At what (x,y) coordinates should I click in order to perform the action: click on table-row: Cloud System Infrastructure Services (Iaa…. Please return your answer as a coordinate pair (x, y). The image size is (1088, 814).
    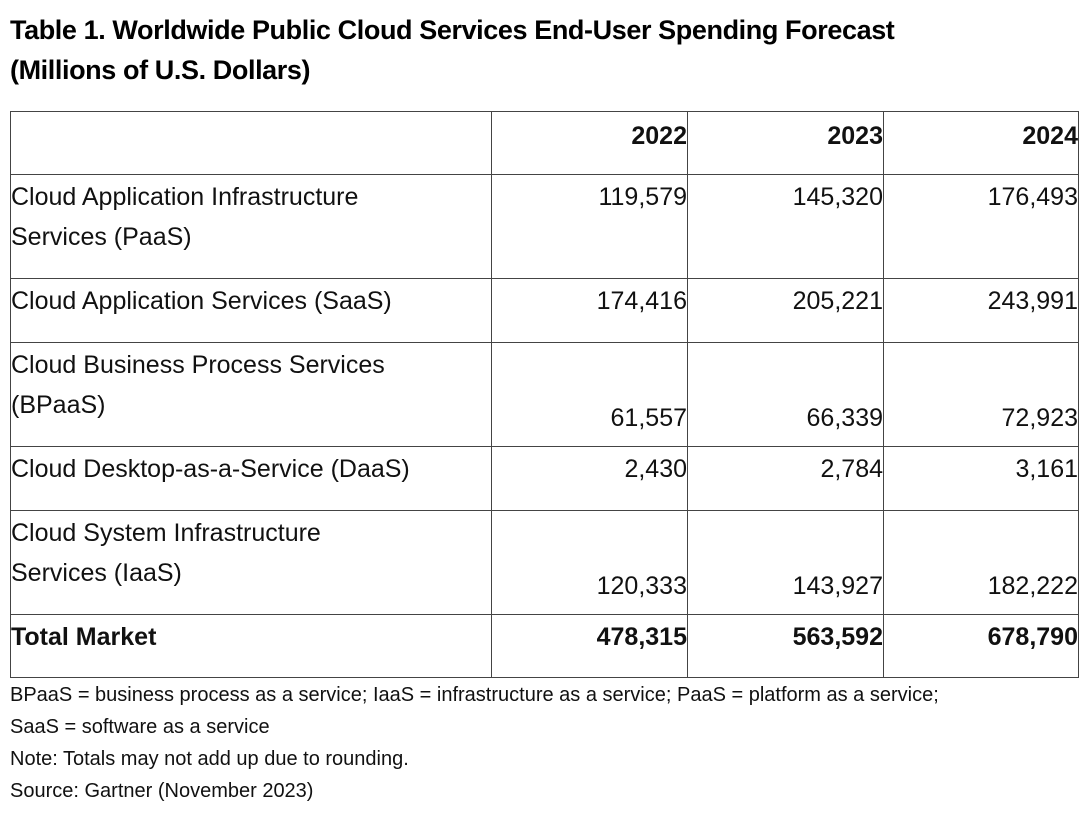
    Looking at the image, I should click on (544, 562).